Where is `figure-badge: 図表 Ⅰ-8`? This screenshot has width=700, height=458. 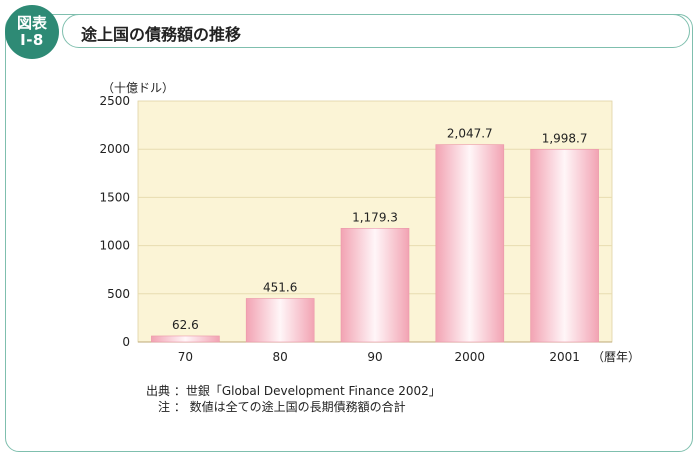
figure-badge: 図表 Ⅰ-8 is located at coordinates (32, 32).